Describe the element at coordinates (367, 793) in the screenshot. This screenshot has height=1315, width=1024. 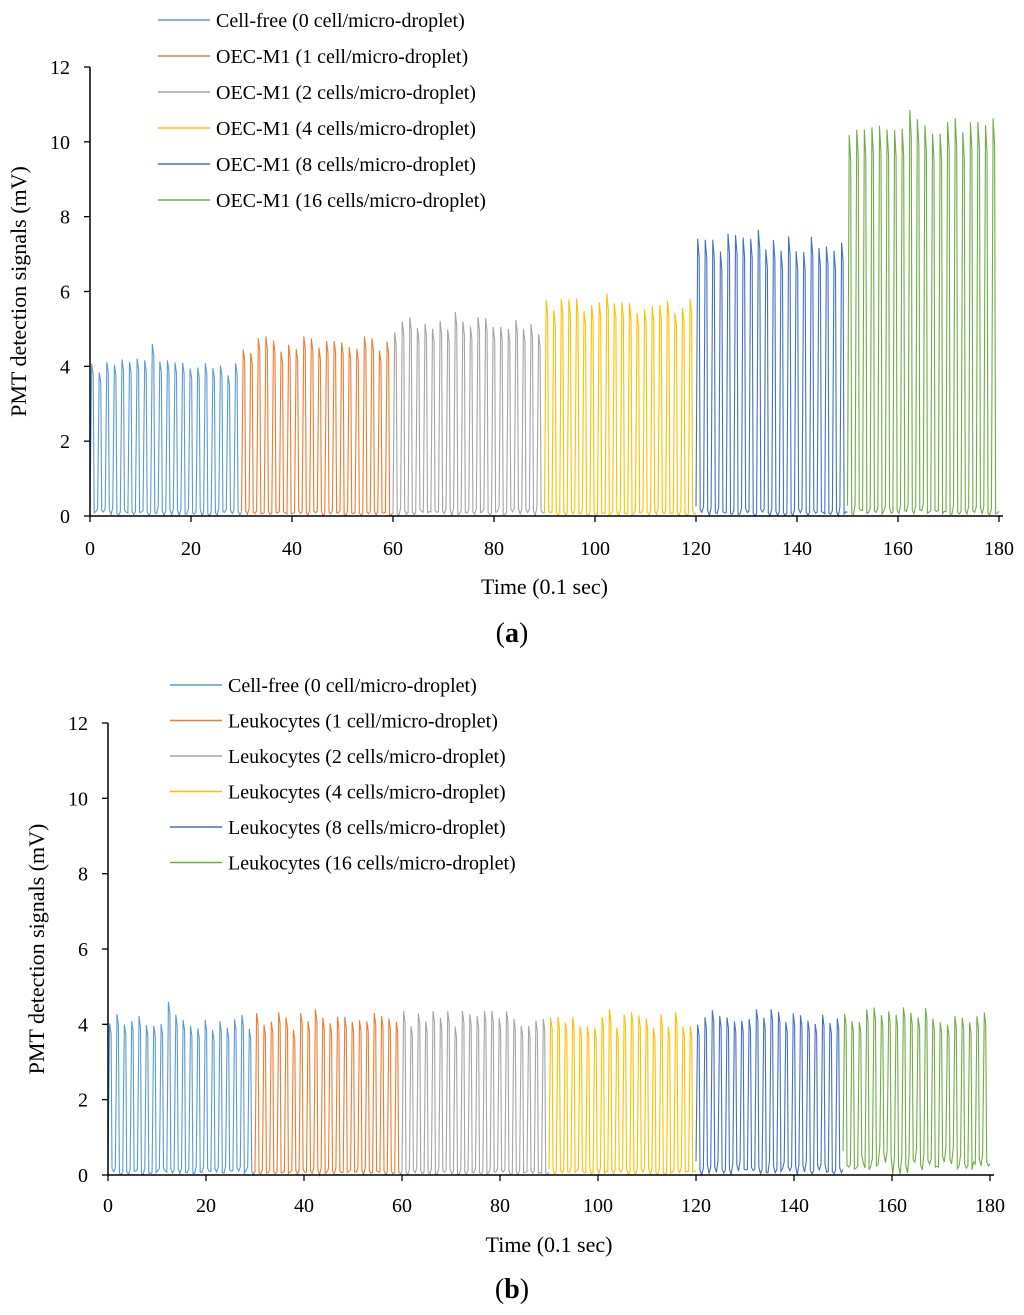
I see `legend-entry-3: Leukocytes (4 cells/micro-droplet)` at that location.